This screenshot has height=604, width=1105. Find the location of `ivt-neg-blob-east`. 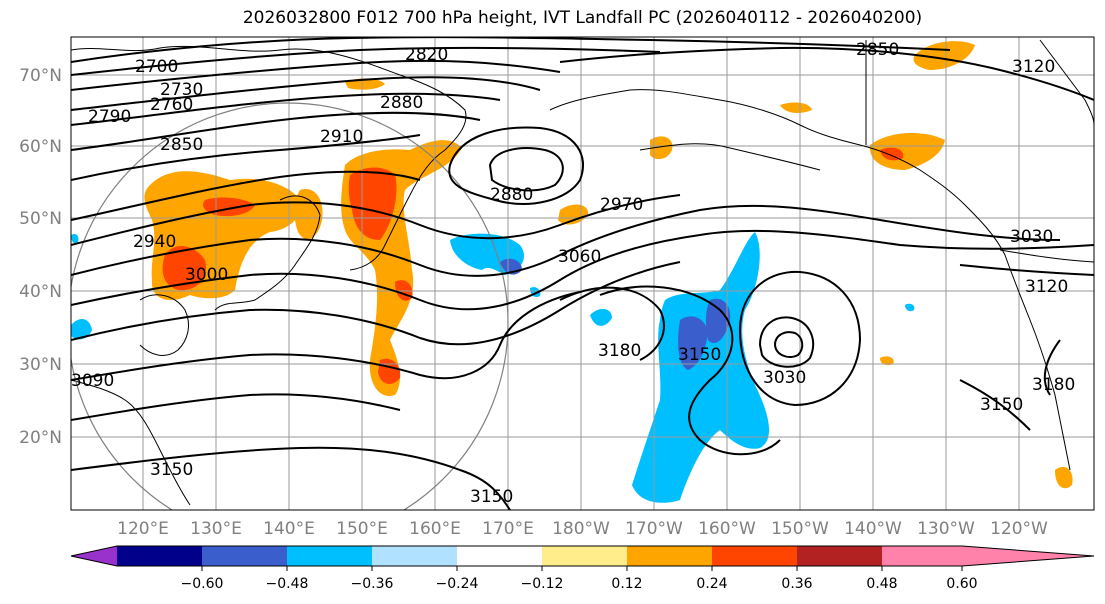

ivt-neg-blob-east is located at coordinates (910, 307).